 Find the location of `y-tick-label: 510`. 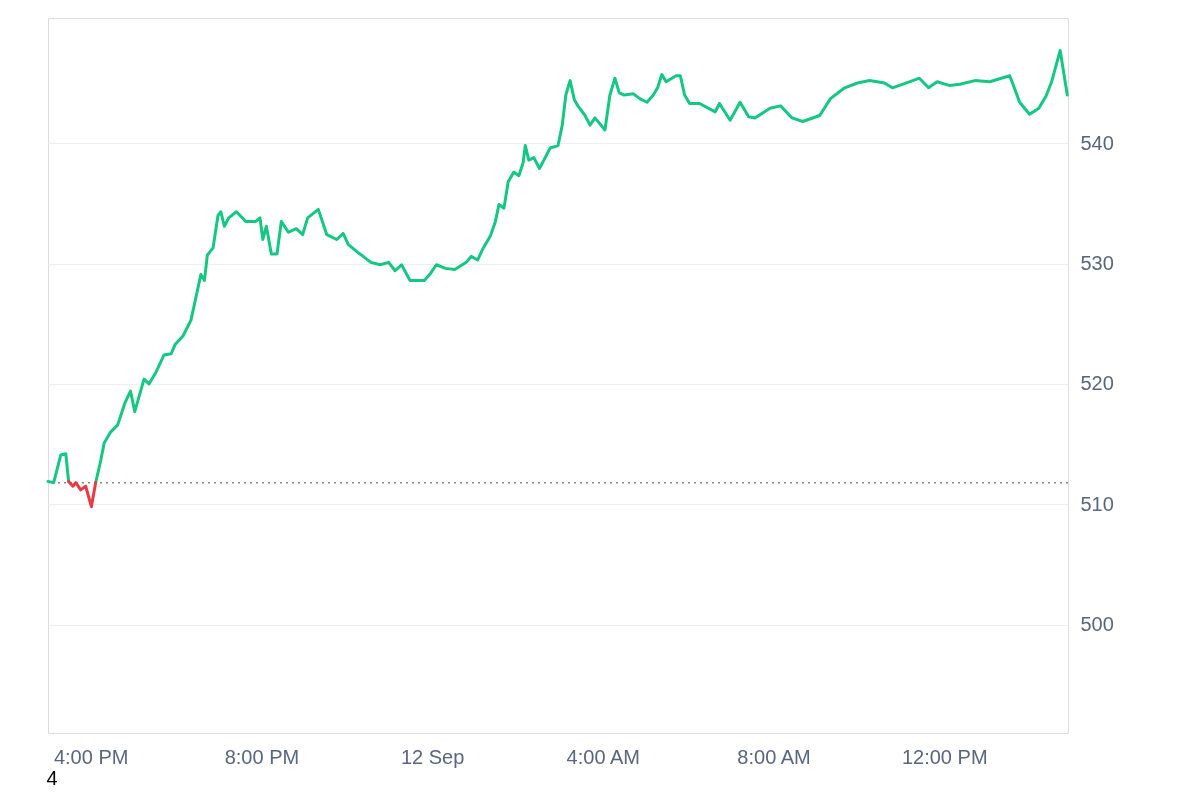

y-tick-label: 510 is located at coordinates (1097, 503).